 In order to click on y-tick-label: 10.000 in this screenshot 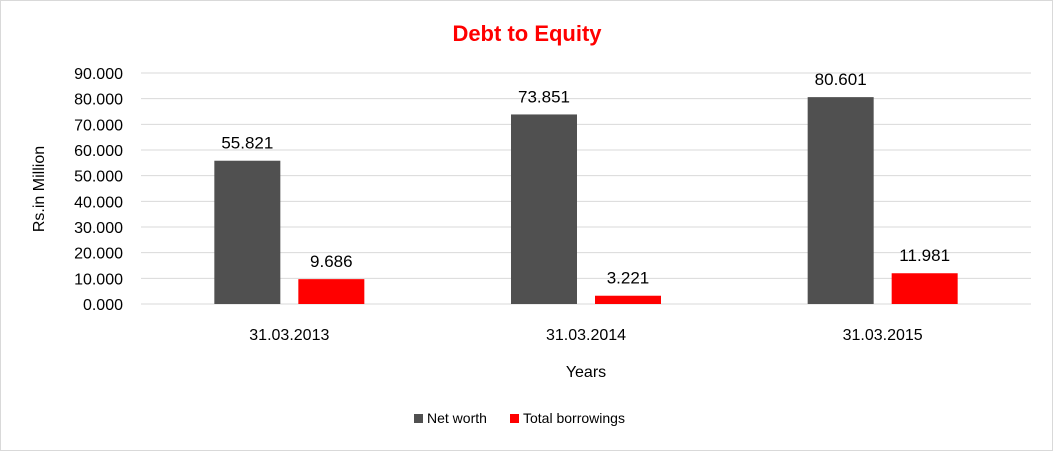, I will do `click(98, 279)`.